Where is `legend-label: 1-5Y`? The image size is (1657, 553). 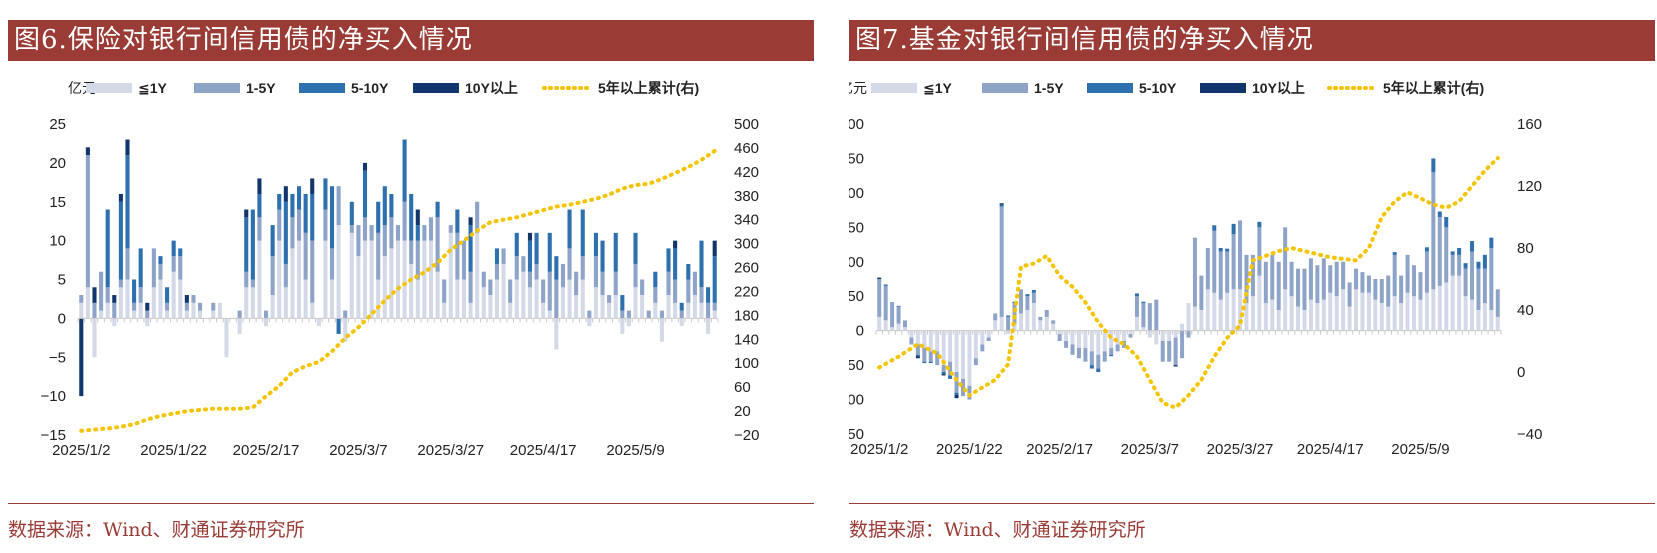 legend-label: 1-5Y is located at coordinates (1049, 88).